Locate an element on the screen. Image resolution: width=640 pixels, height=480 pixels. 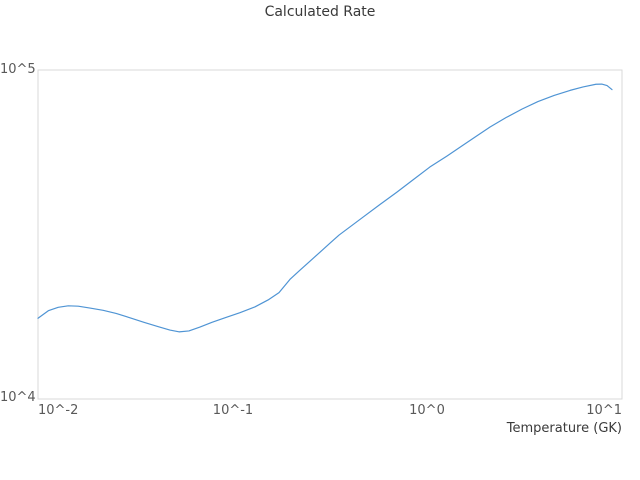
y-tick-1e5: 10^5 is located at coordinates (18, 69).